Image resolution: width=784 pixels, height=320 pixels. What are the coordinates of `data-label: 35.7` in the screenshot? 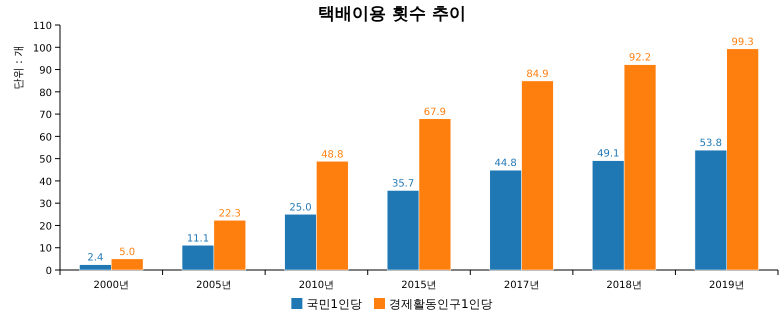 It's located at (403, 184).